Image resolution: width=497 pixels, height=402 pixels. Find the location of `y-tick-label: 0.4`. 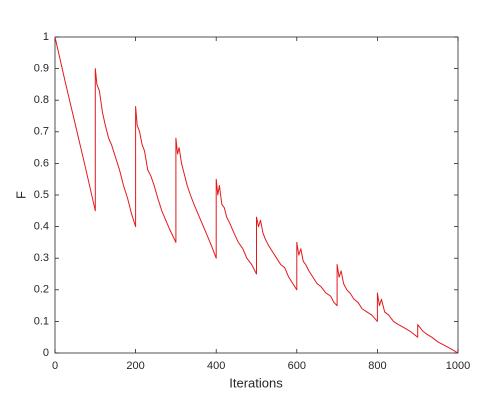

y-tick-label: 0.4 is located at coordinates (41, 227).